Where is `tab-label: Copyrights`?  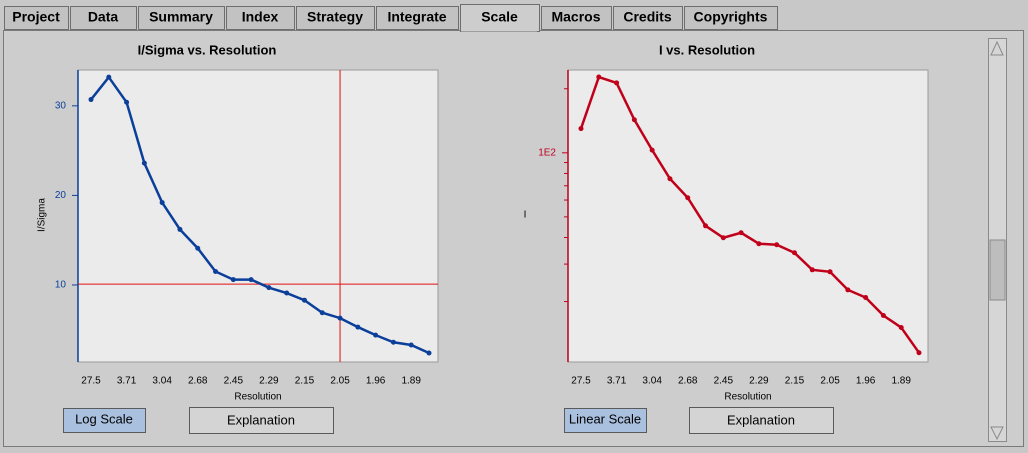 tab-label: Copyrights is located at coordinates (731, 17).